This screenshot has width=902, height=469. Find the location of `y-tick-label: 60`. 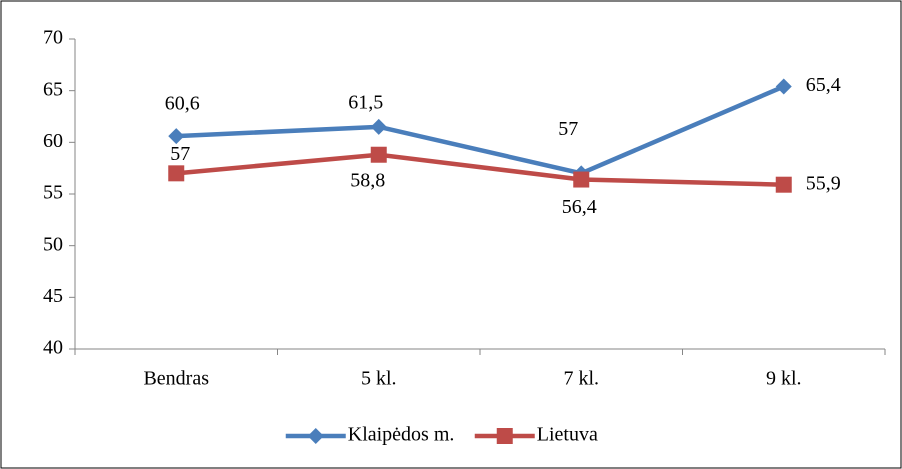

y-tick-label: 60 is located at coordinates (53, 141).